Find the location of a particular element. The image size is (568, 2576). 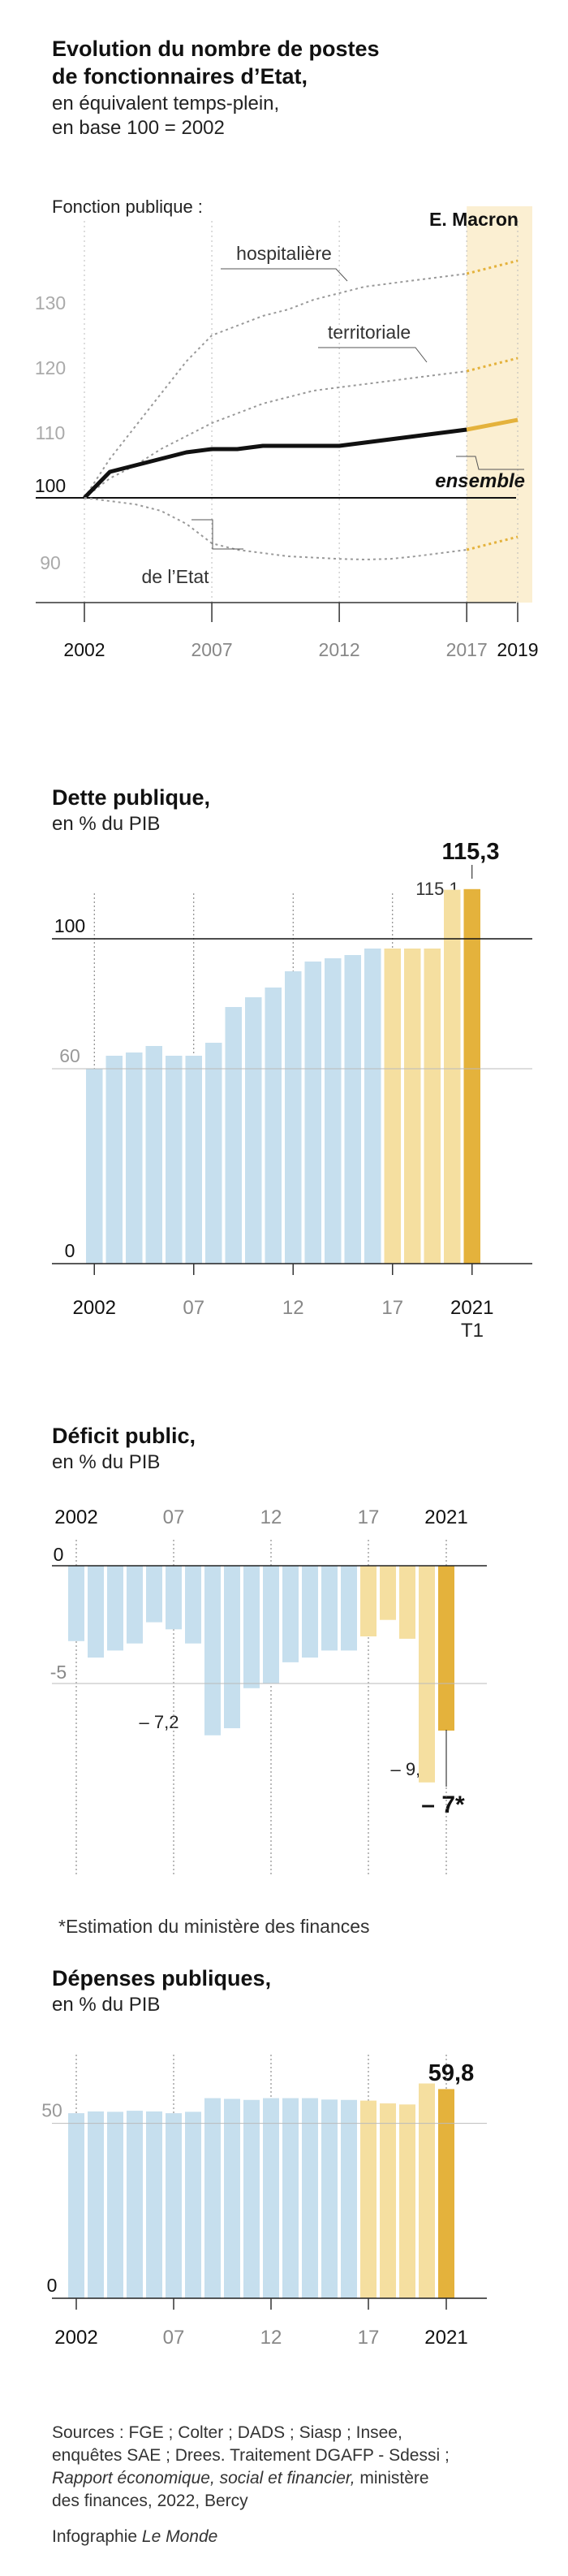

ytick-label: 130 is located at coordinates (50, 303).